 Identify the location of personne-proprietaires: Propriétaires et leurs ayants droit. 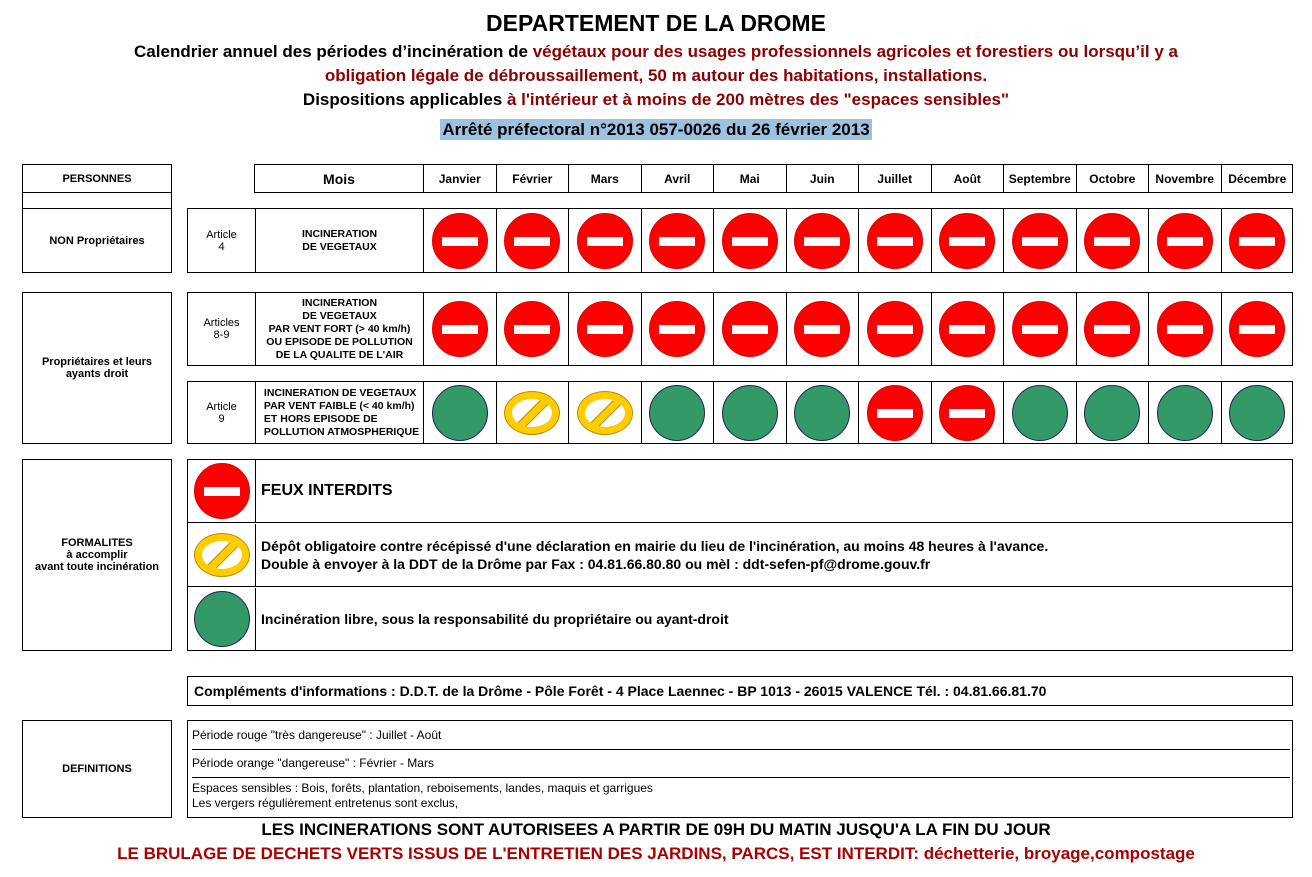
(97, 368).